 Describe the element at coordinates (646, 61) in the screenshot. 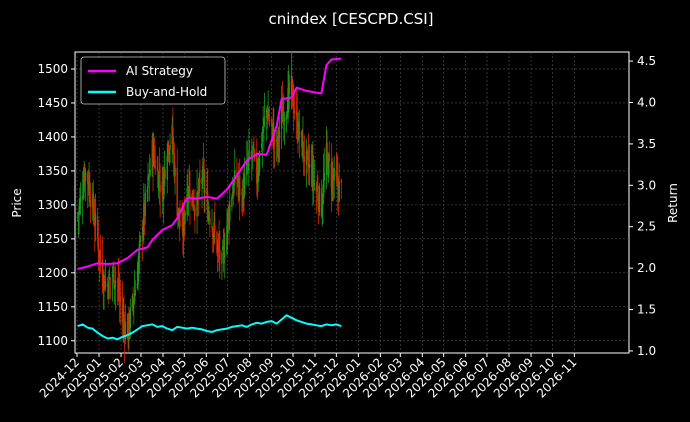

I see `y-right-tick-label: 4.5` at that location.